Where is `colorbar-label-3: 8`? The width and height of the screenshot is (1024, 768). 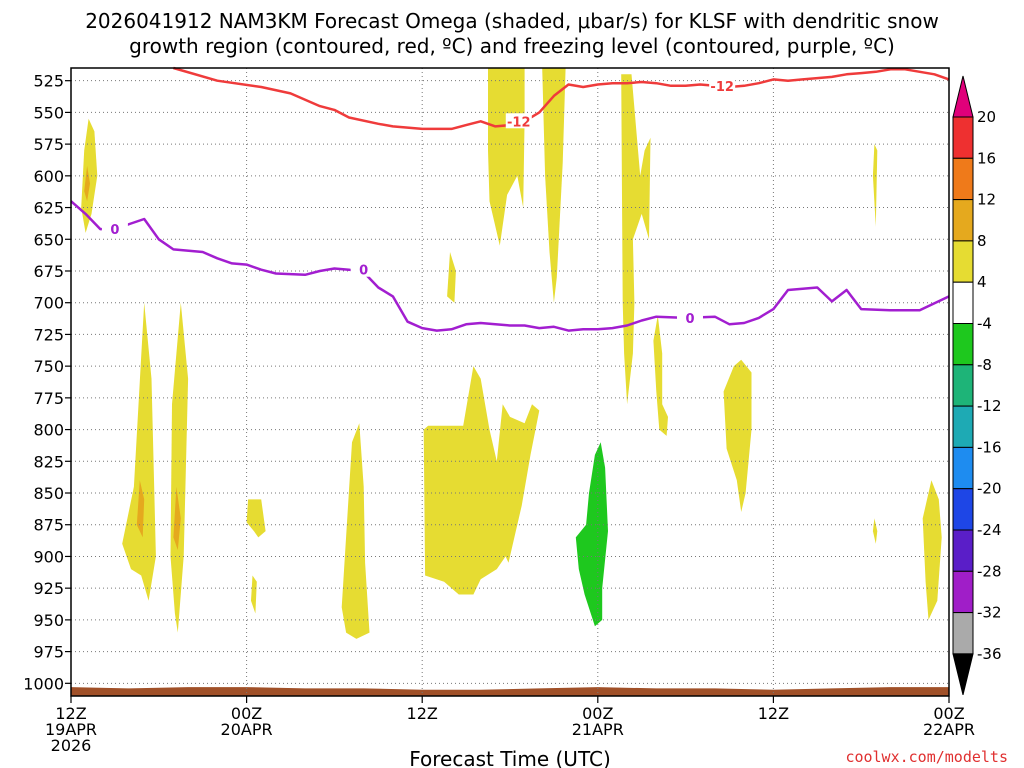
colorbar-label-3: 8 is located at coordinates (982, 241).